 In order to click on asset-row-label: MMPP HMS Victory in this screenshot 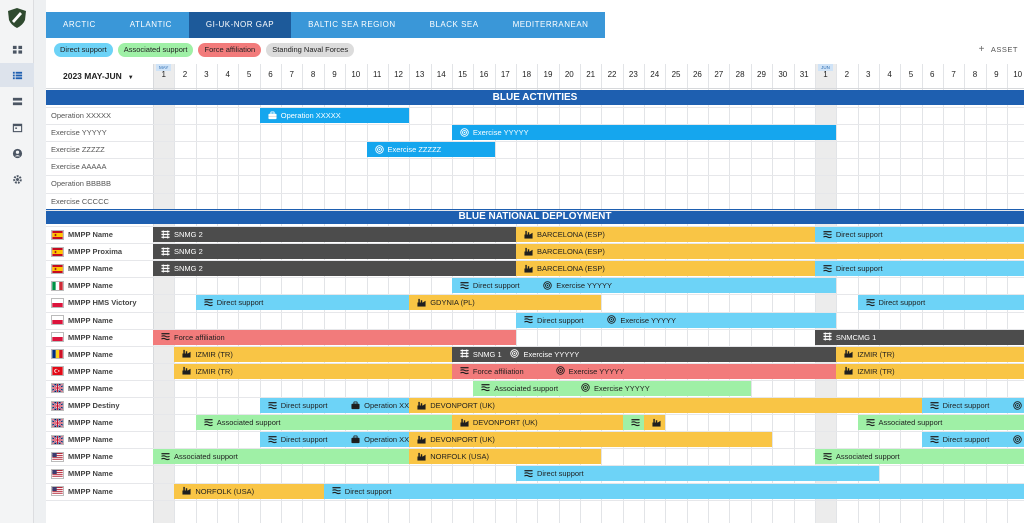, I will do `click(102, 303)`.